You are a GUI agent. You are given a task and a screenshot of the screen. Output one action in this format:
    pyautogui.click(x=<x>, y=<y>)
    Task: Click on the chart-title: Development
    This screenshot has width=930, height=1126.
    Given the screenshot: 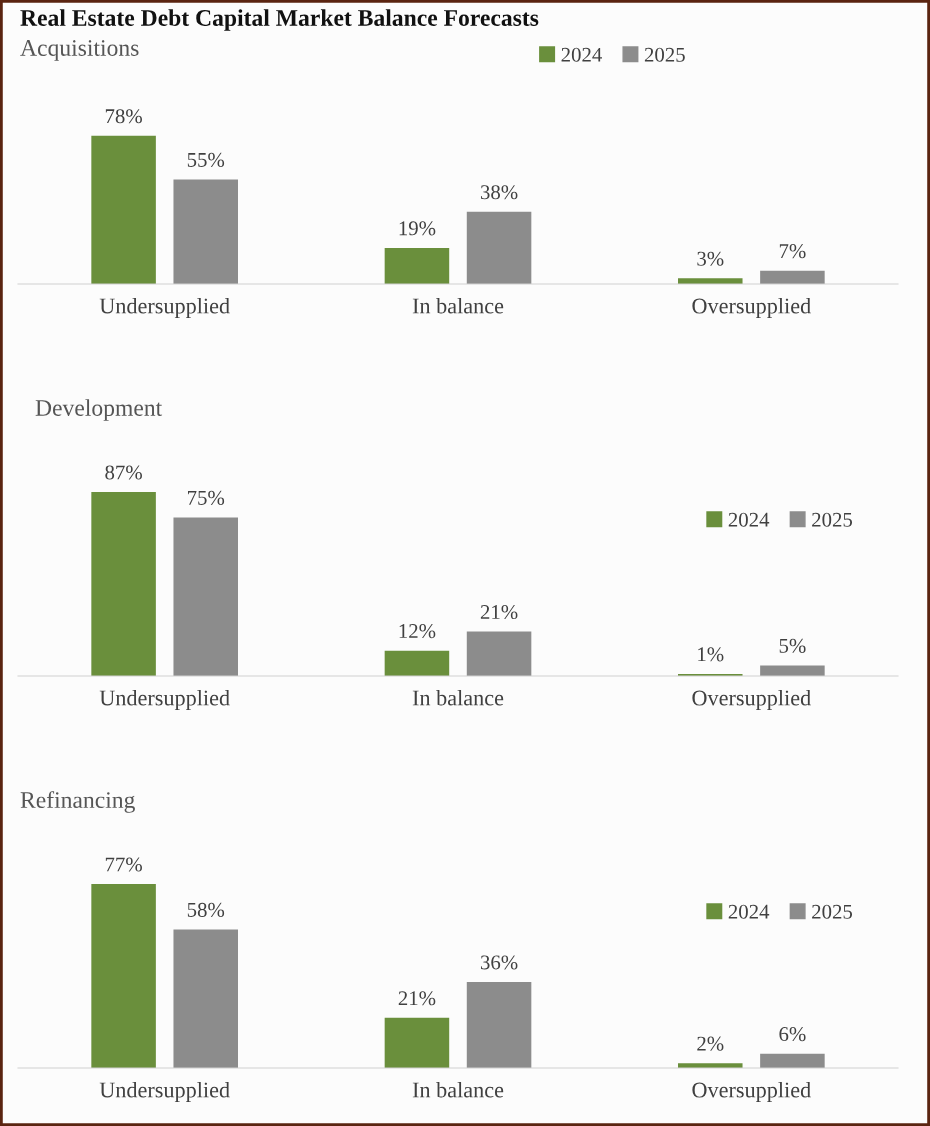 What is the action you would take?
    pyautogui.click(x=99, y=410)
    